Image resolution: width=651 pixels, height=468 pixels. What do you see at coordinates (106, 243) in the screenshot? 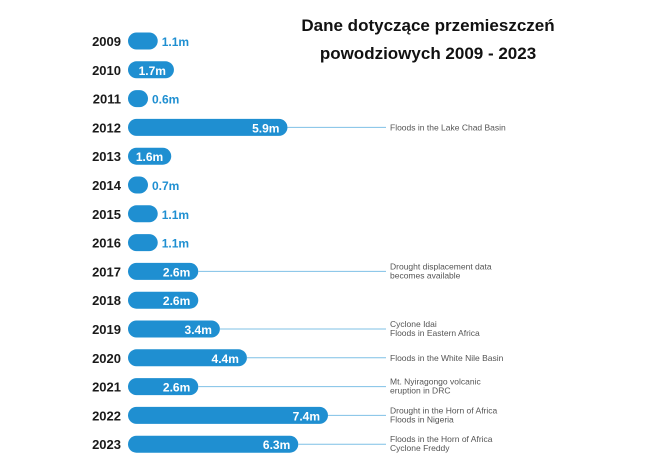
I see `year-label: 2016` at bounding box center [106, 243].